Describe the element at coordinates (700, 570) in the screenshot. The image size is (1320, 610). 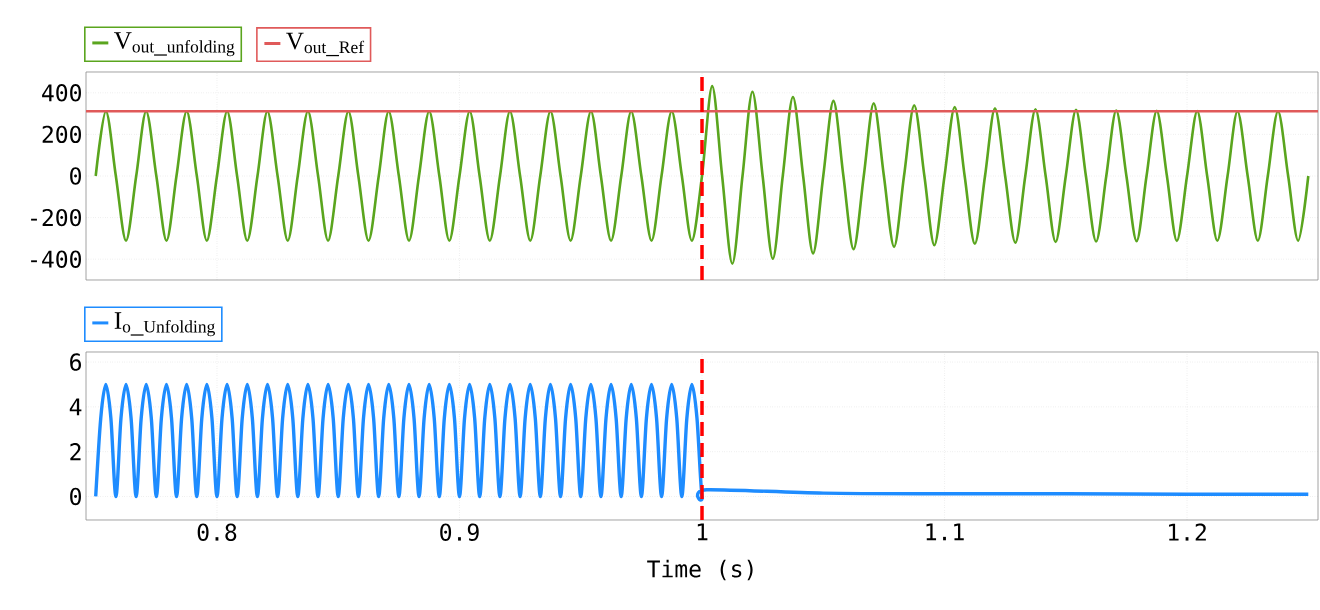
I see `x-axis-title: Time (s)` at that location.